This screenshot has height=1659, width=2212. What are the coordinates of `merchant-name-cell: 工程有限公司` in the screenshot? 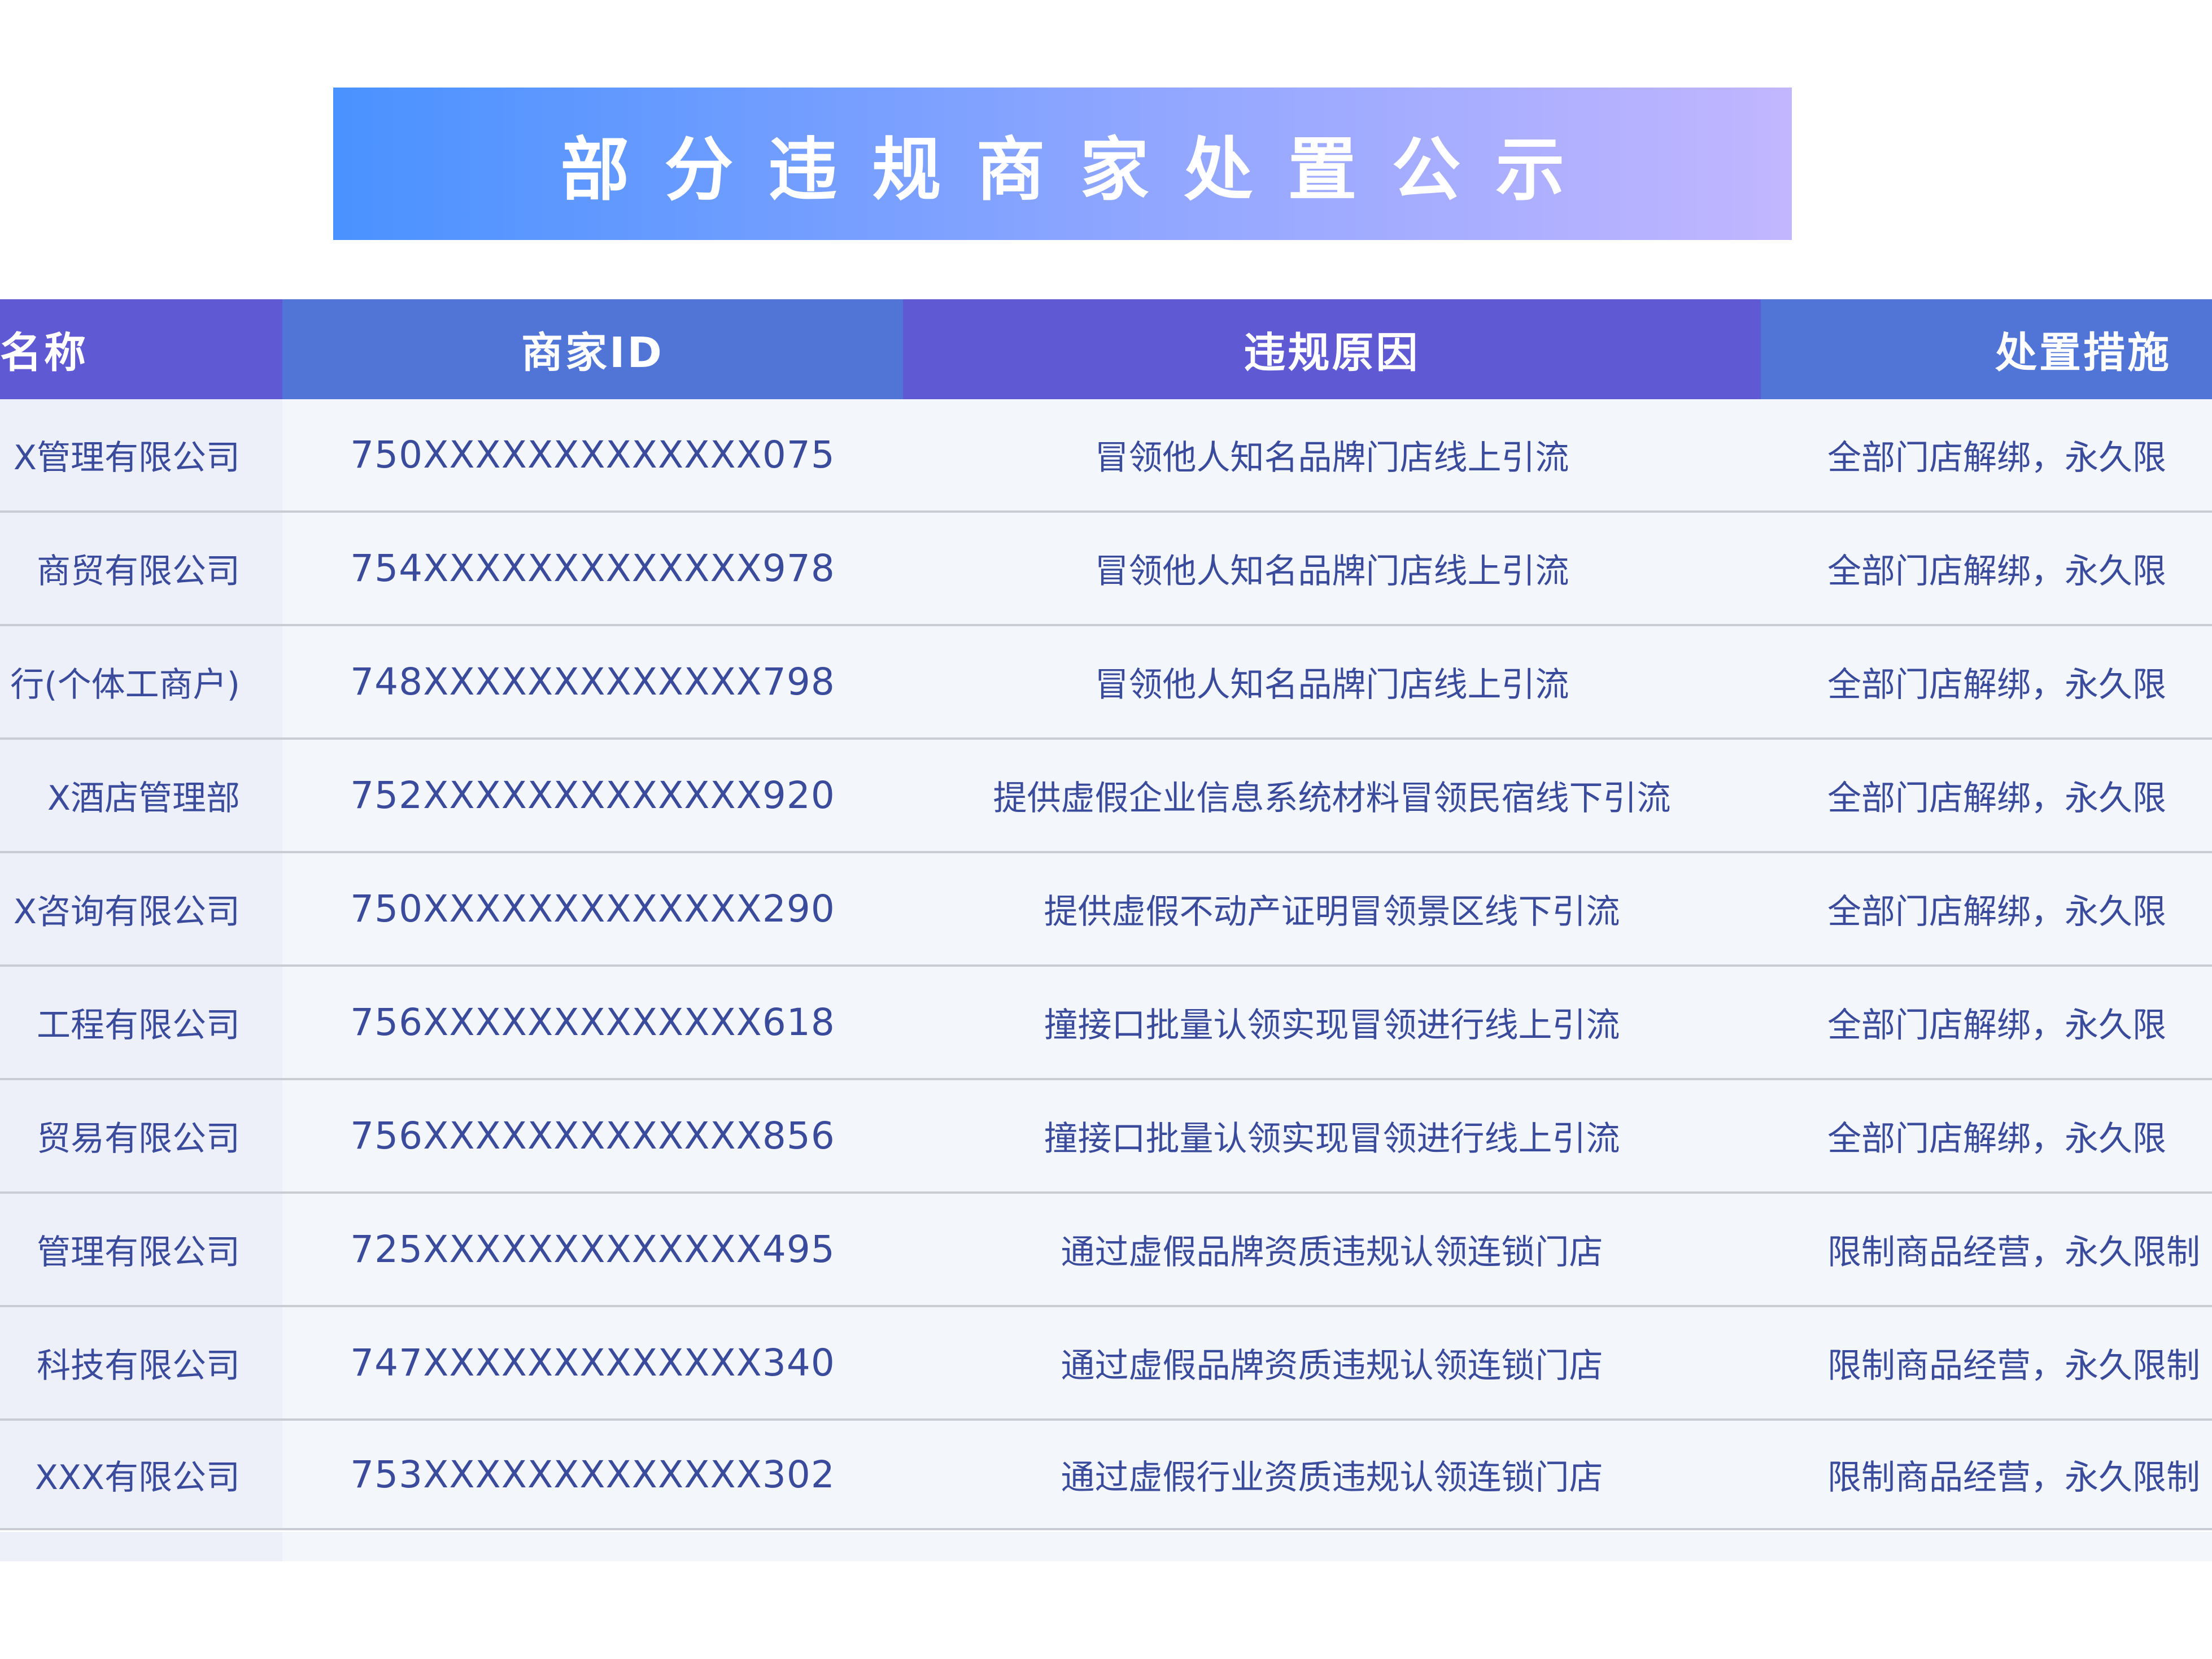 It's located at (141, 1023).